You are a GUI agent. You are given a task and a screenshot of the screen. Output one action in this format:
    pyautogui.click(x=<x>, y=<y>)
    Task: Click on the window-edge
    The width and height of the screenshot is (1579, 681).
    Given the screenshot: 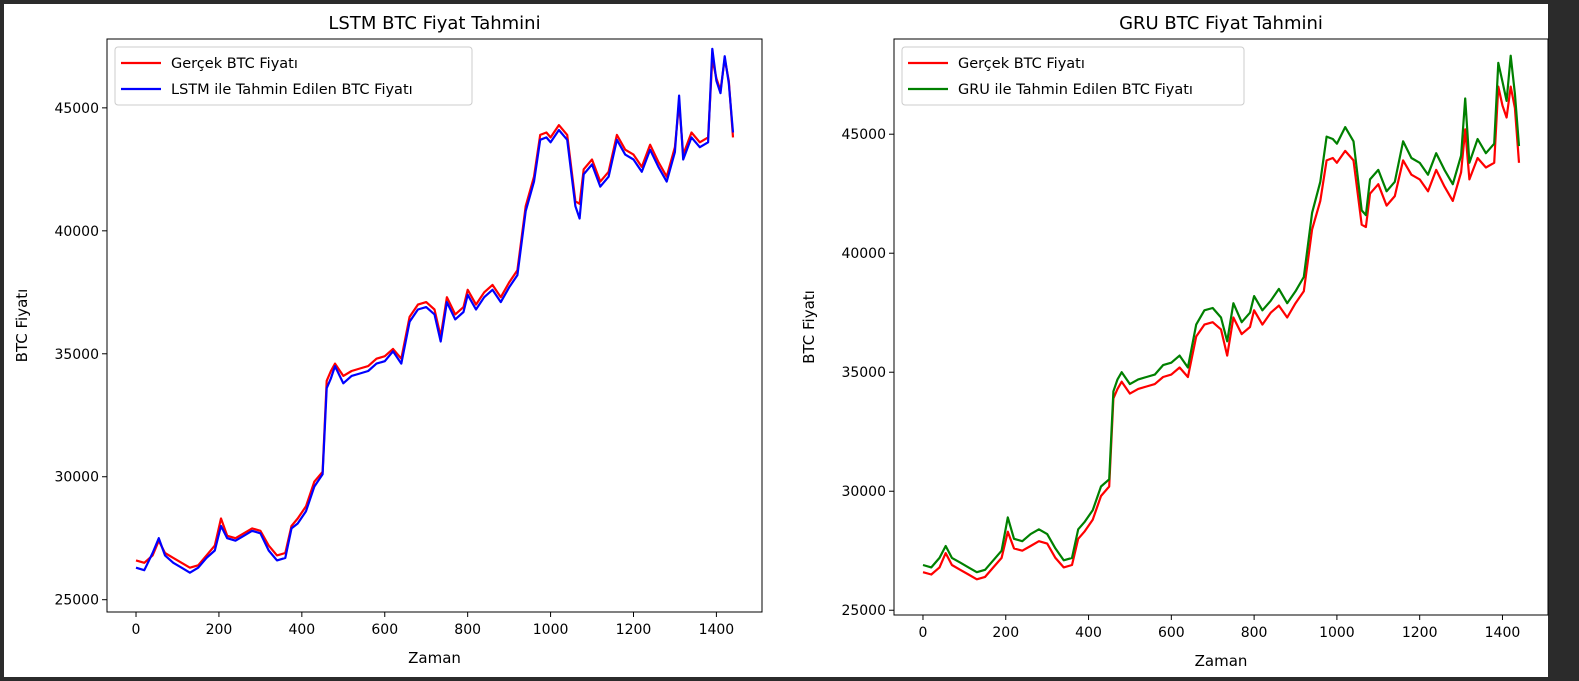 What is the action you would take?
    pyautogui.click(x=1567, y=340)
    